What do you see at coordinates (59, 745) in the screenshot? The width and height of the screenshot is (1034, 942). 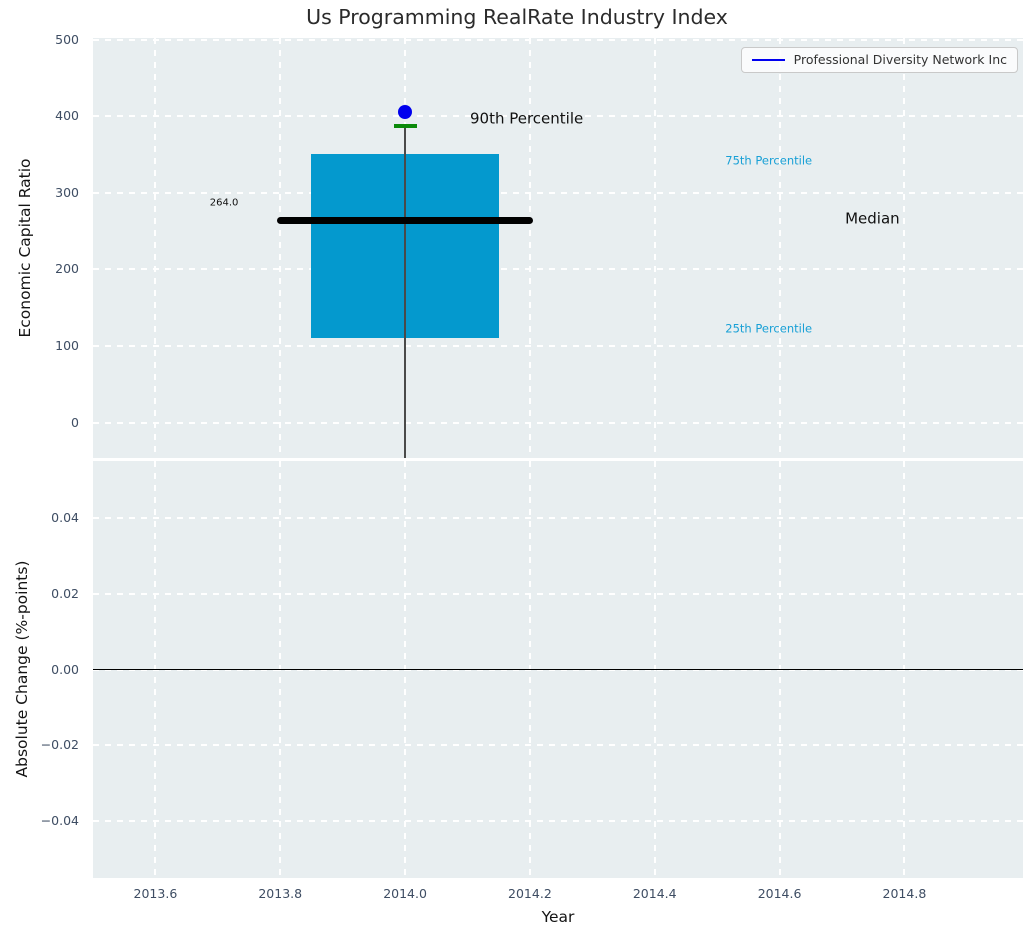 I see `y-tick-label: −0.02` at bounding box center [59, 745].